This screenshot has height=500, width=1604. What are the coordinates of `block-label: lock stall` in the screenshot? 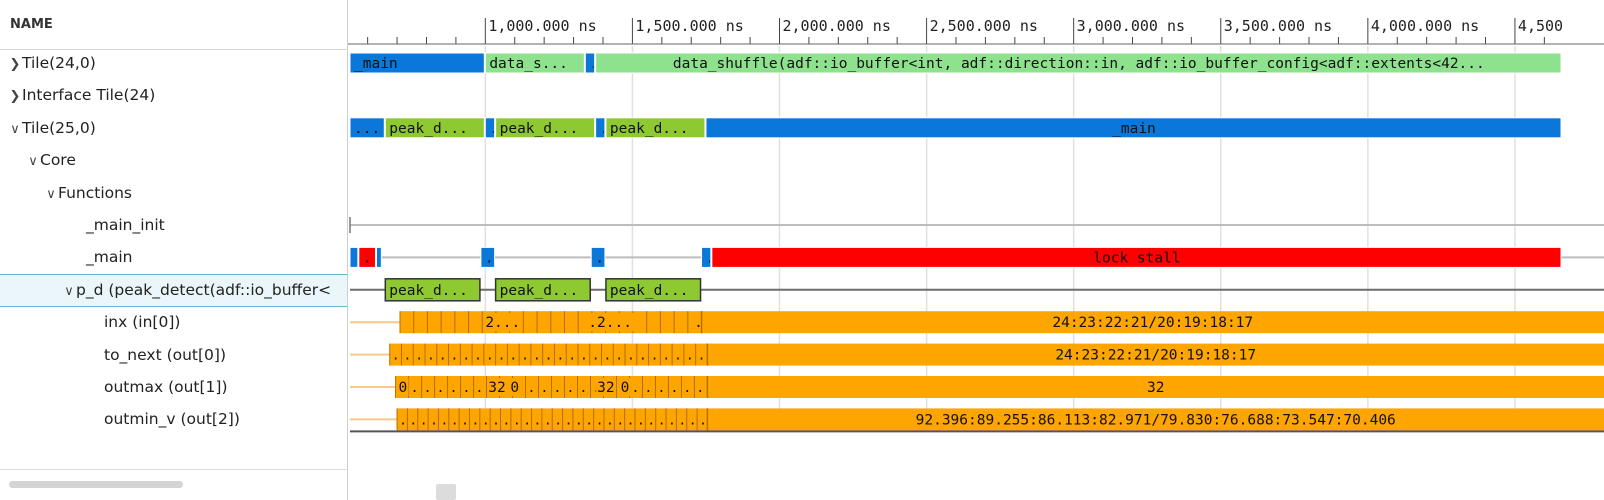 It's located at (1136, 258).